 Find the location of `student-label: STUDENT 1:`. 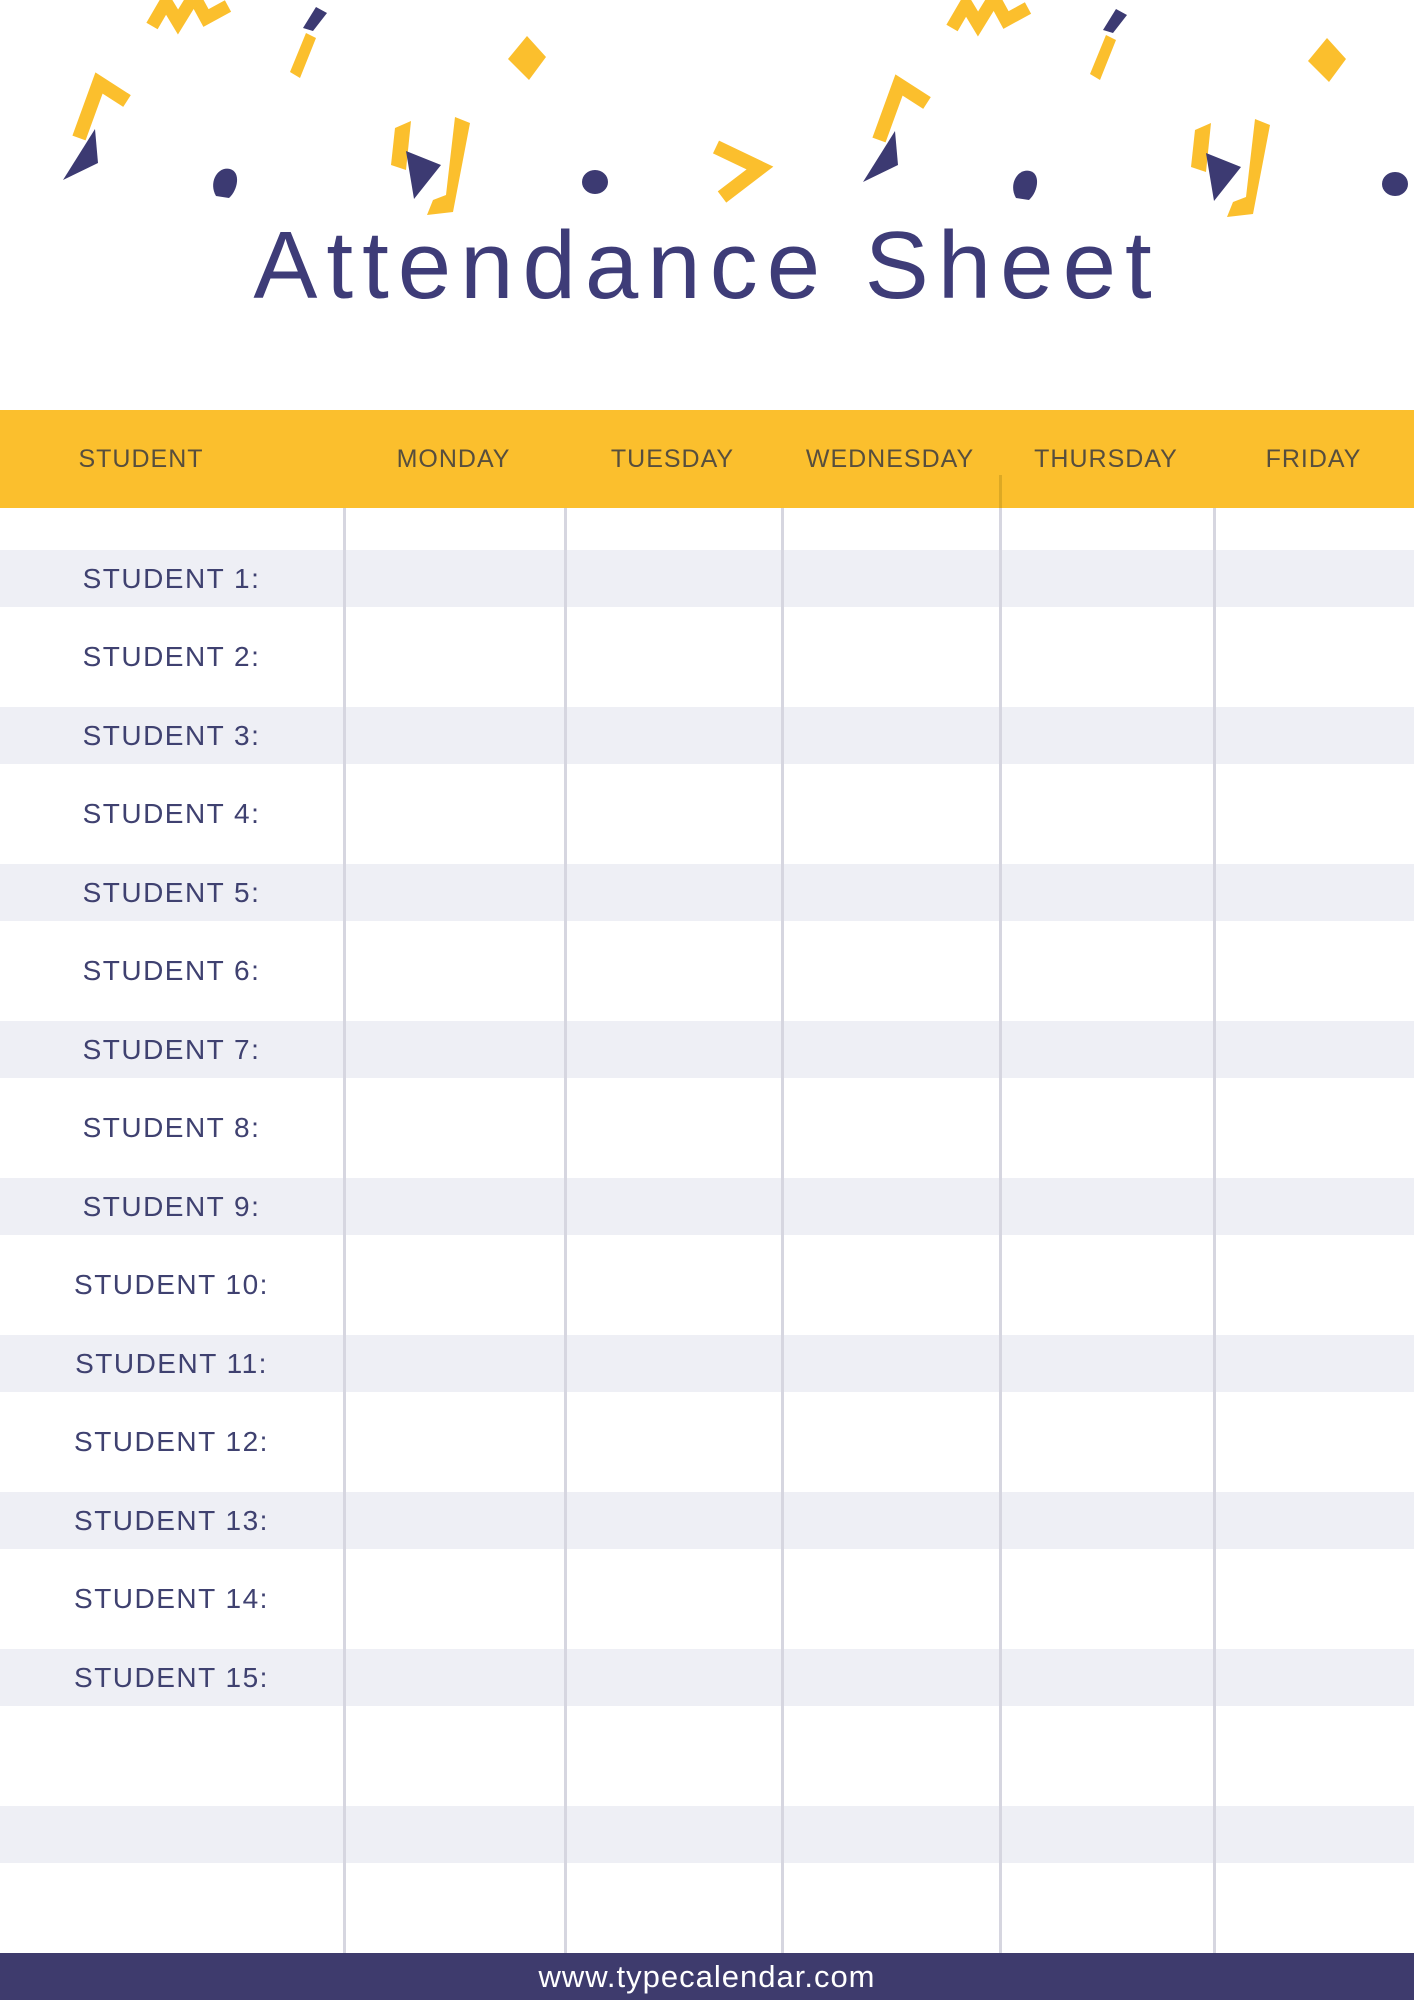

student-label: STUDENT 1: is located at coordinates (171, 578).